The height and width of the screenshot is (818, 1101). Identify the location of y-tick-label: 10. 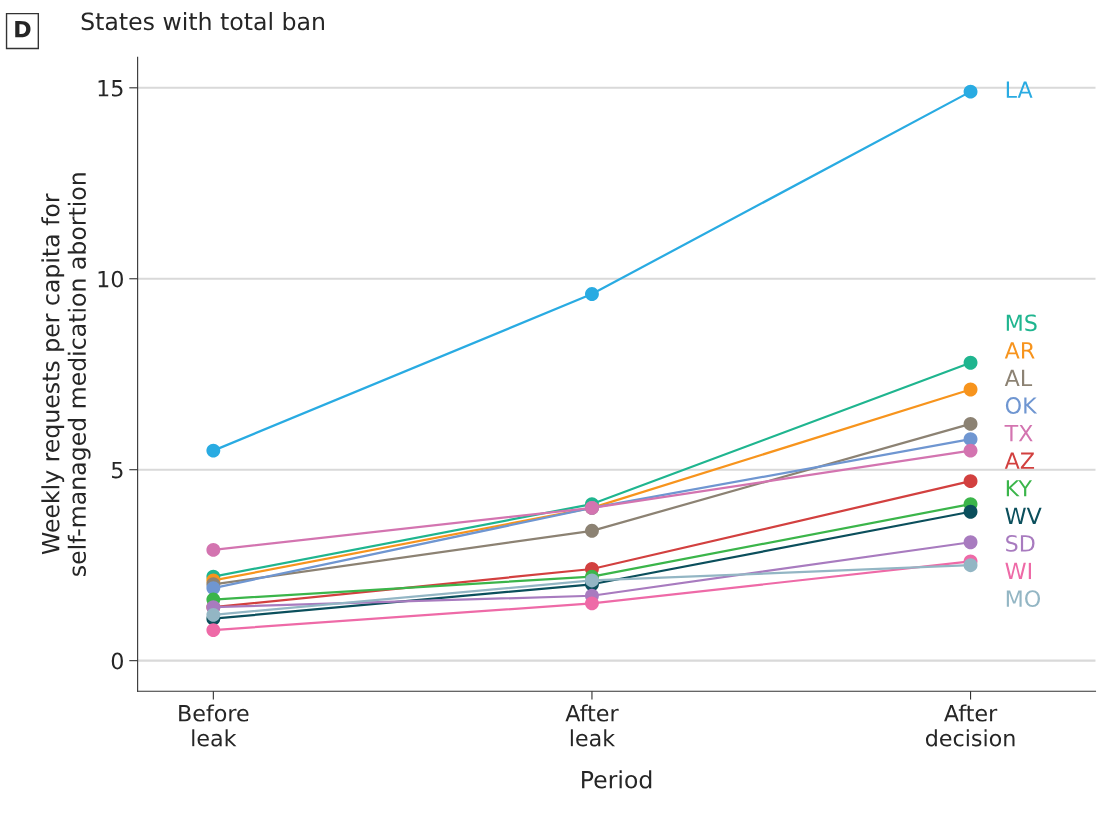
(110, 279).